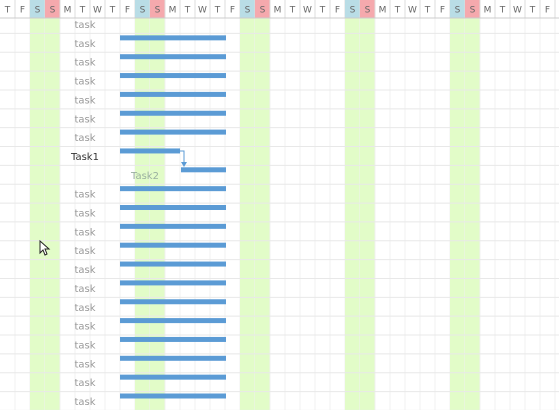 This screenshot has height=410, width=559. What do you see at coordinates (84, 157) in the screenshot?
I see `task-label: Task1` at bounding box center [84, 157].